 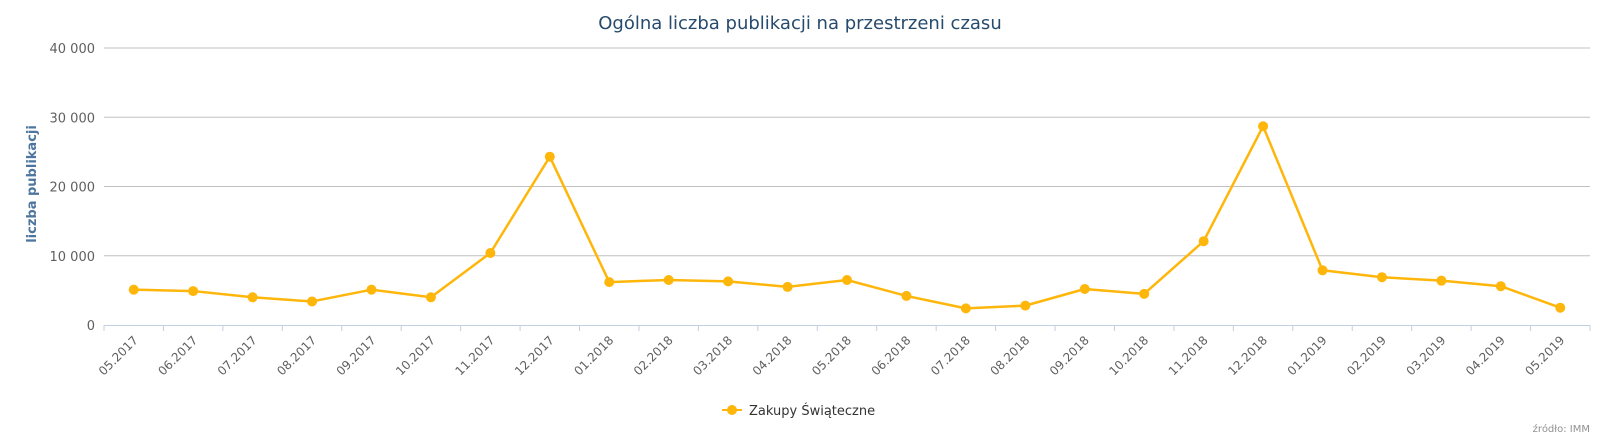 What do you see at coordinates (534, 355) in the screenshot?
I see `x-tick-label: 12.2017` at bounding box center [534, 355].